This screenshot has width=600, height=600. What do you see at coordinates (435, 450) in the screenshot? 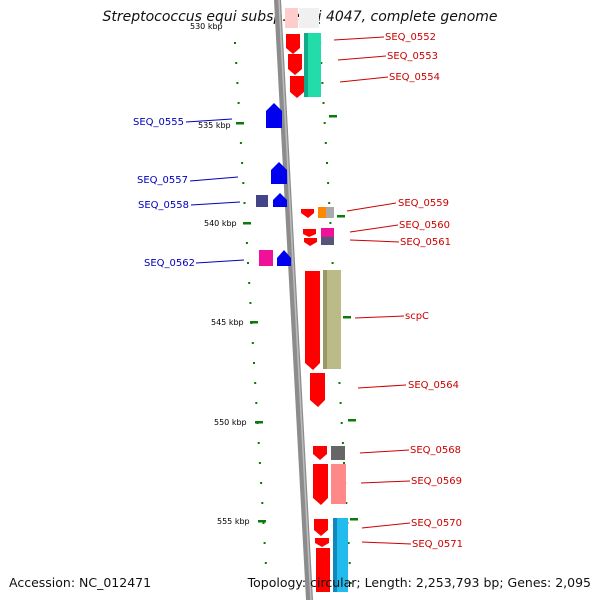
I see `gene-label: SEQ_0568` at bounding box center [435, 450].